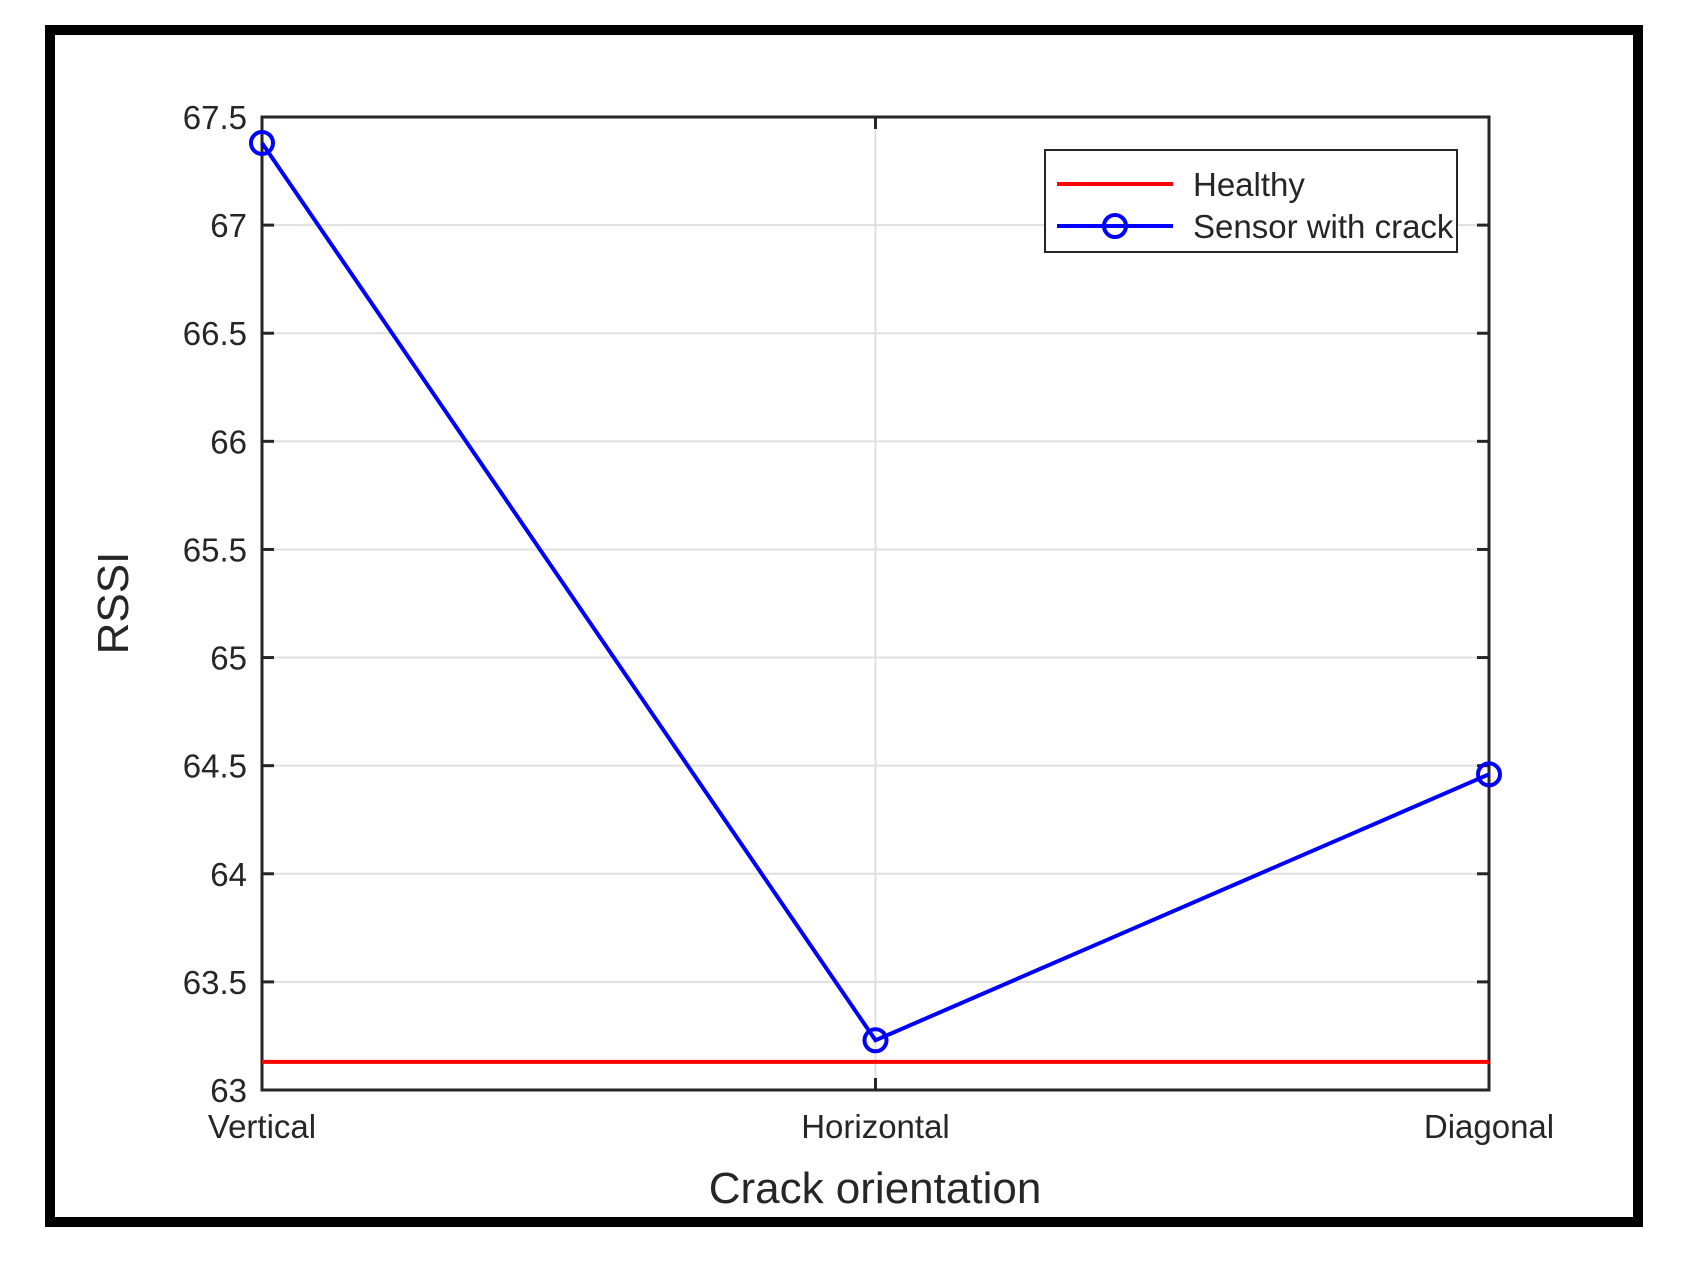 The height and width of the screenshot is (1269, 1693). What do you see at coordinates (215, 549) in the screenshot?
I see `y-tick-label: 65.5` at bounding box center [215, 549].